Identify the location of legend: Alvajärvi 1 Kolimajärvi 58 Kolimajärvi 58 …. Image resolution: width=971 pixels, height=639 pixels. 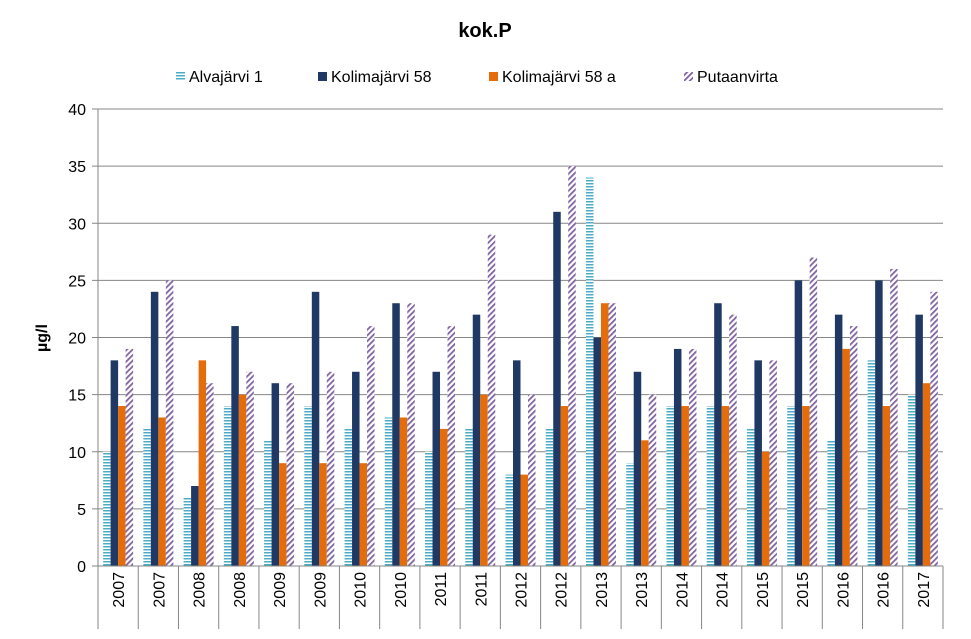
(477, 77).